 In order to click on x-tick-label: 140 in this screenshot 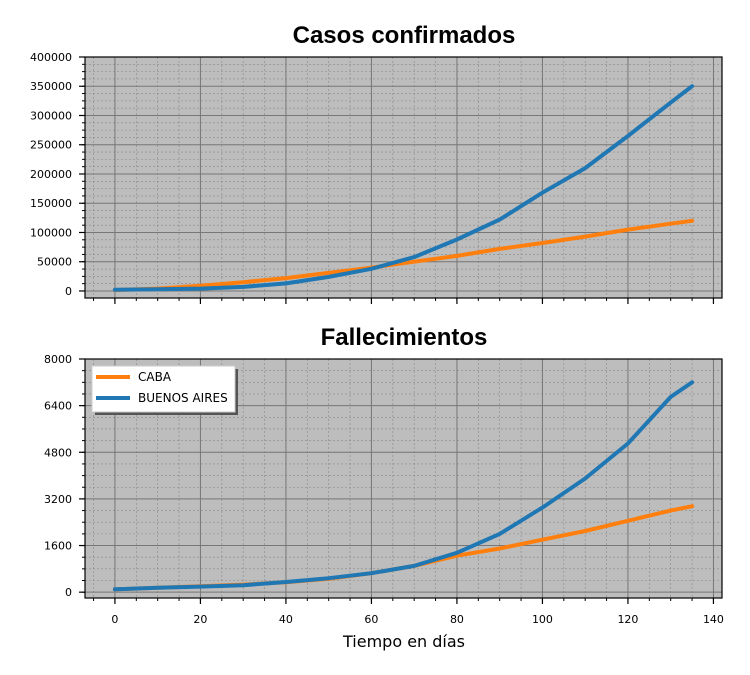, I will do `click(713, 619)`.